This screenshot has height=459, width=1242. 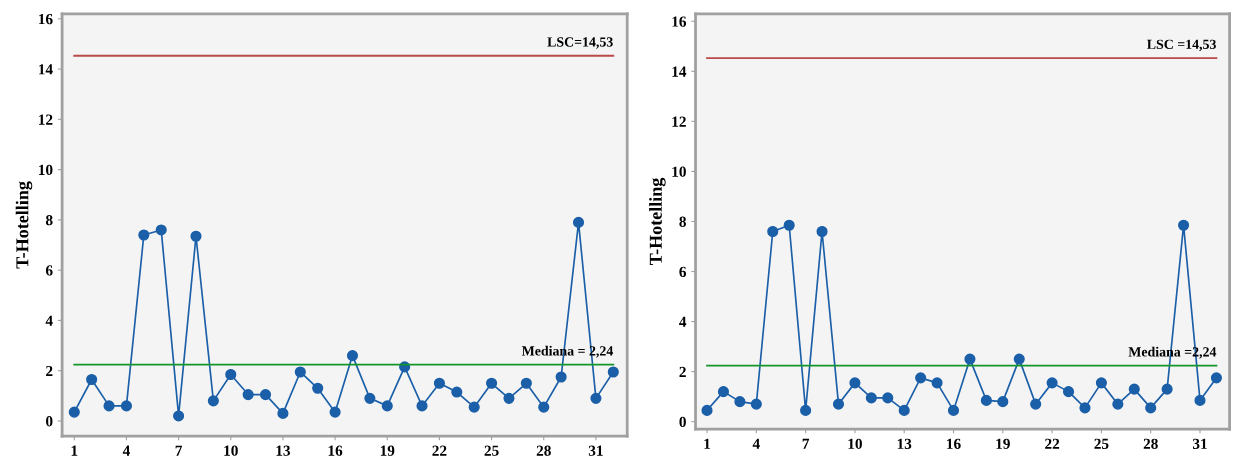 What do you see at coordinates (179, 450) in the screenshot?
I see `x-tick-label: 7` at bounding box center [179, 450].